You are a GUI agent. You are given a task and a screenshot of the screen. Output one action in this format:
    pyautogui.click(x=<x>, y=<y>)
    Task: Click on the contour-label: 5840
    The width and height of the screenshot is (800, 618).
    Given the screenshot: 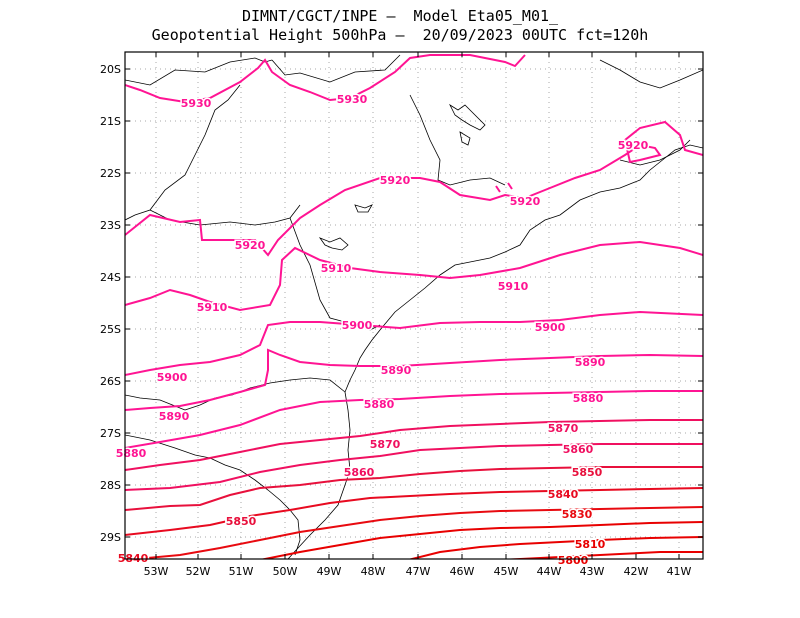 What is the action you would take?
    pyautogui.click(x=563, y=494)
    